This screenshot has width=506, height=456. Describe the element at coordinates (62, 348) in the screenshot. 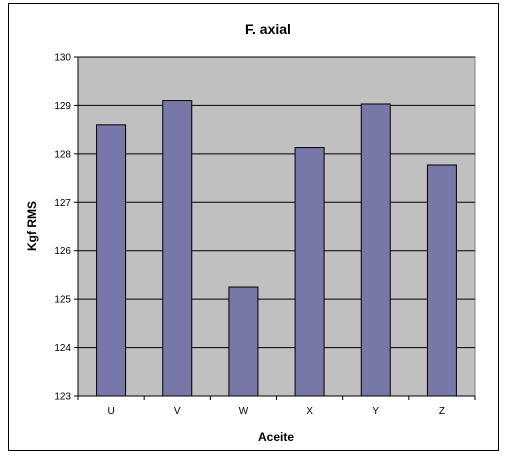

I see `y-tick-label: 124` at that location.